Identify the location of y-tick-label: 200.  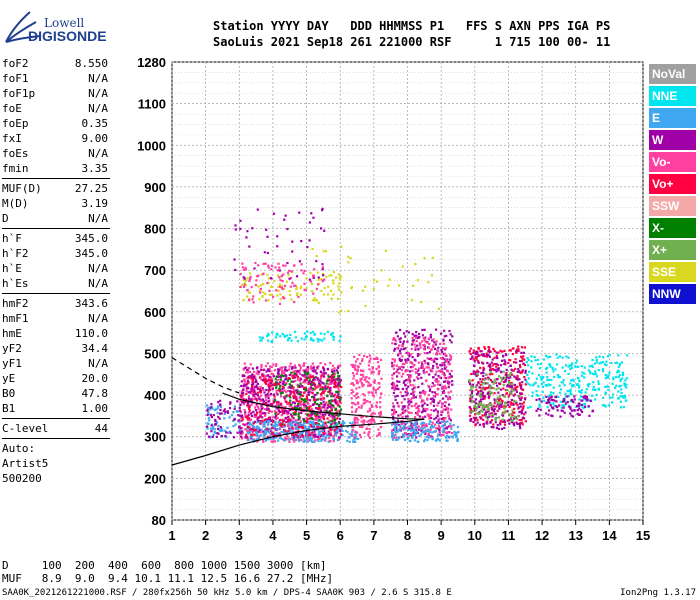
(155, 478).